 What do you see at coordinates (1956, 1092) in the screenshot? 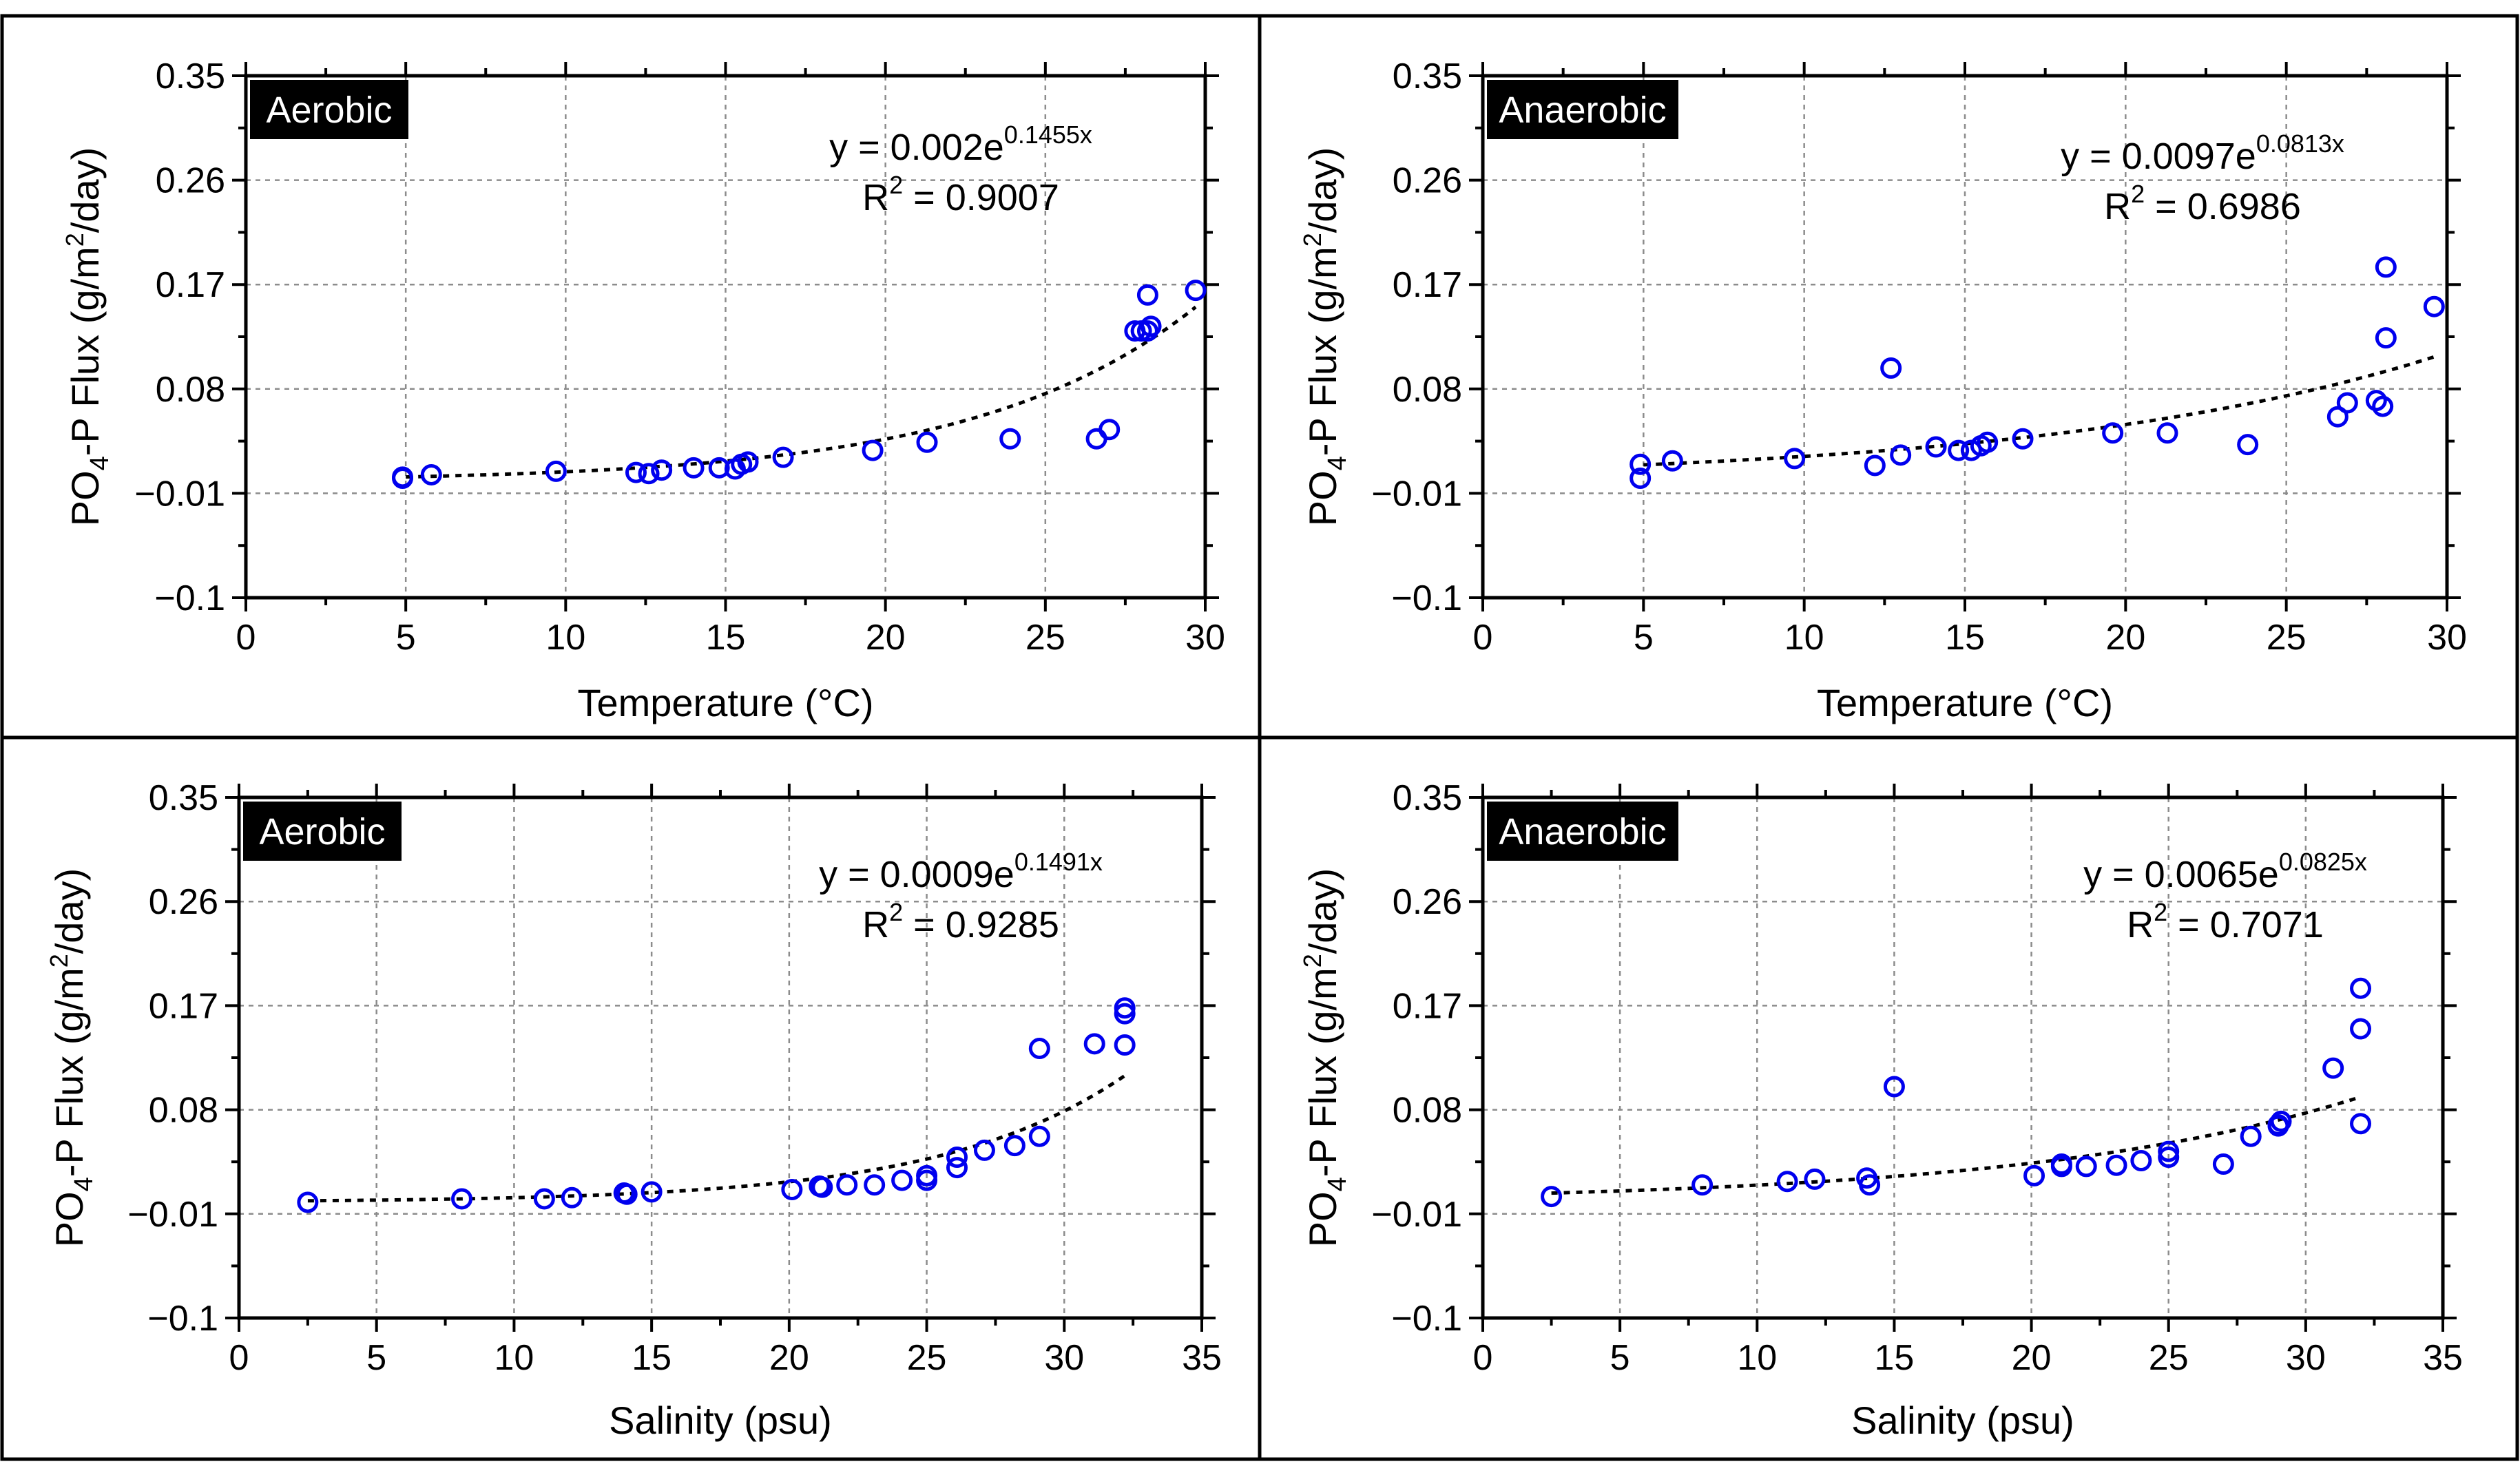
I see `data-points` at bounding box center [1956, 1092].